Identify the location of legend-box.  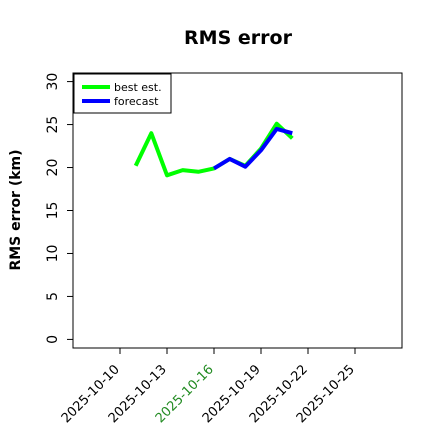
(122, 93).